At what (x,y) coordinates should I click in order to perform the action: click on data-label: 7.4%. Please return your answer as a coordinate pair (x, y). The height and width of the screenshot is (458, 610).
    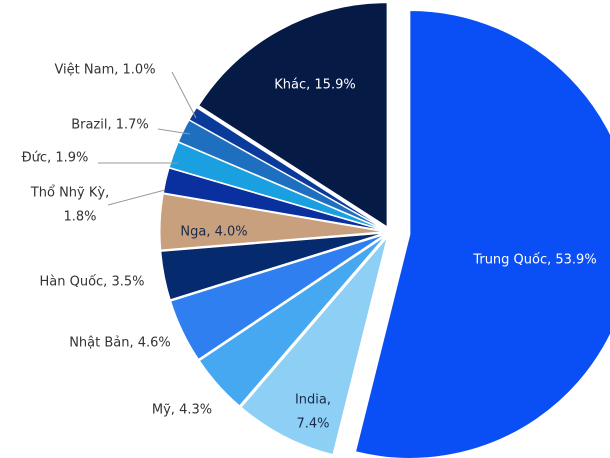
    Looking at the image, I should click on (312, 424).